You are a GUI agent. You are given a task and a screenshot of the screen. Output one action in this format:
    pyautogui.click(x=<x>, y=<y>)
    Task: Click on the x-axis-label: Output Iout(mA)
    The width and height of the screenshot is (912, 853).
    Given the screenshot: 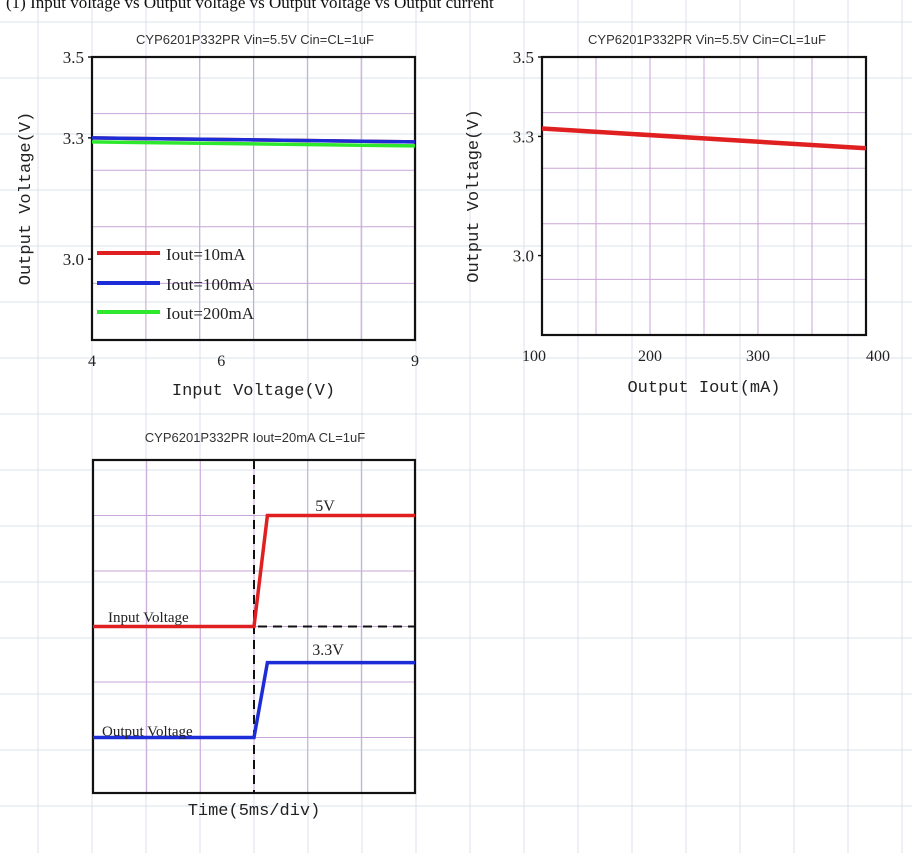 What is the action you would take?
    pyautogui.click(x=703, y=388)
    